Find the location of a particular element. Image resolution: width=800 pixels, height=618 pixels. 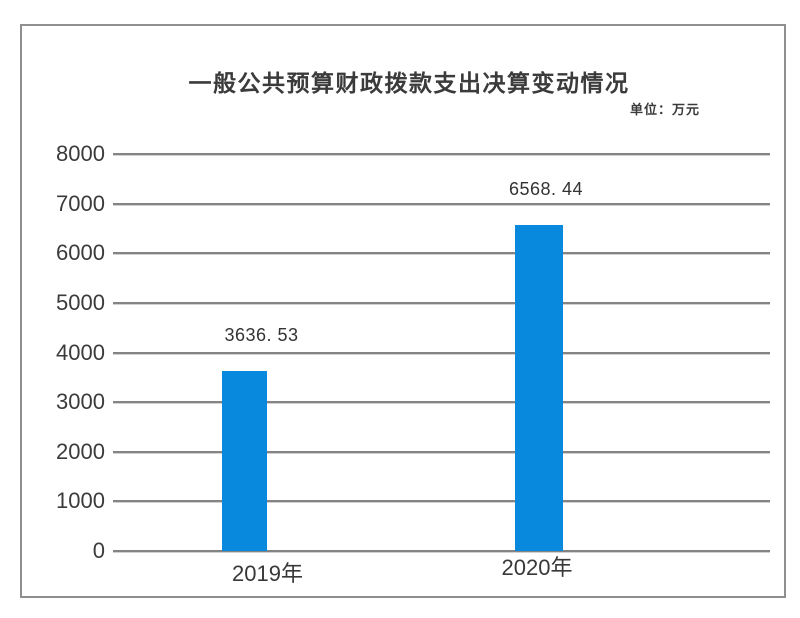

bar-value-label: 6568. 44 is located at coordinates (546, 189).